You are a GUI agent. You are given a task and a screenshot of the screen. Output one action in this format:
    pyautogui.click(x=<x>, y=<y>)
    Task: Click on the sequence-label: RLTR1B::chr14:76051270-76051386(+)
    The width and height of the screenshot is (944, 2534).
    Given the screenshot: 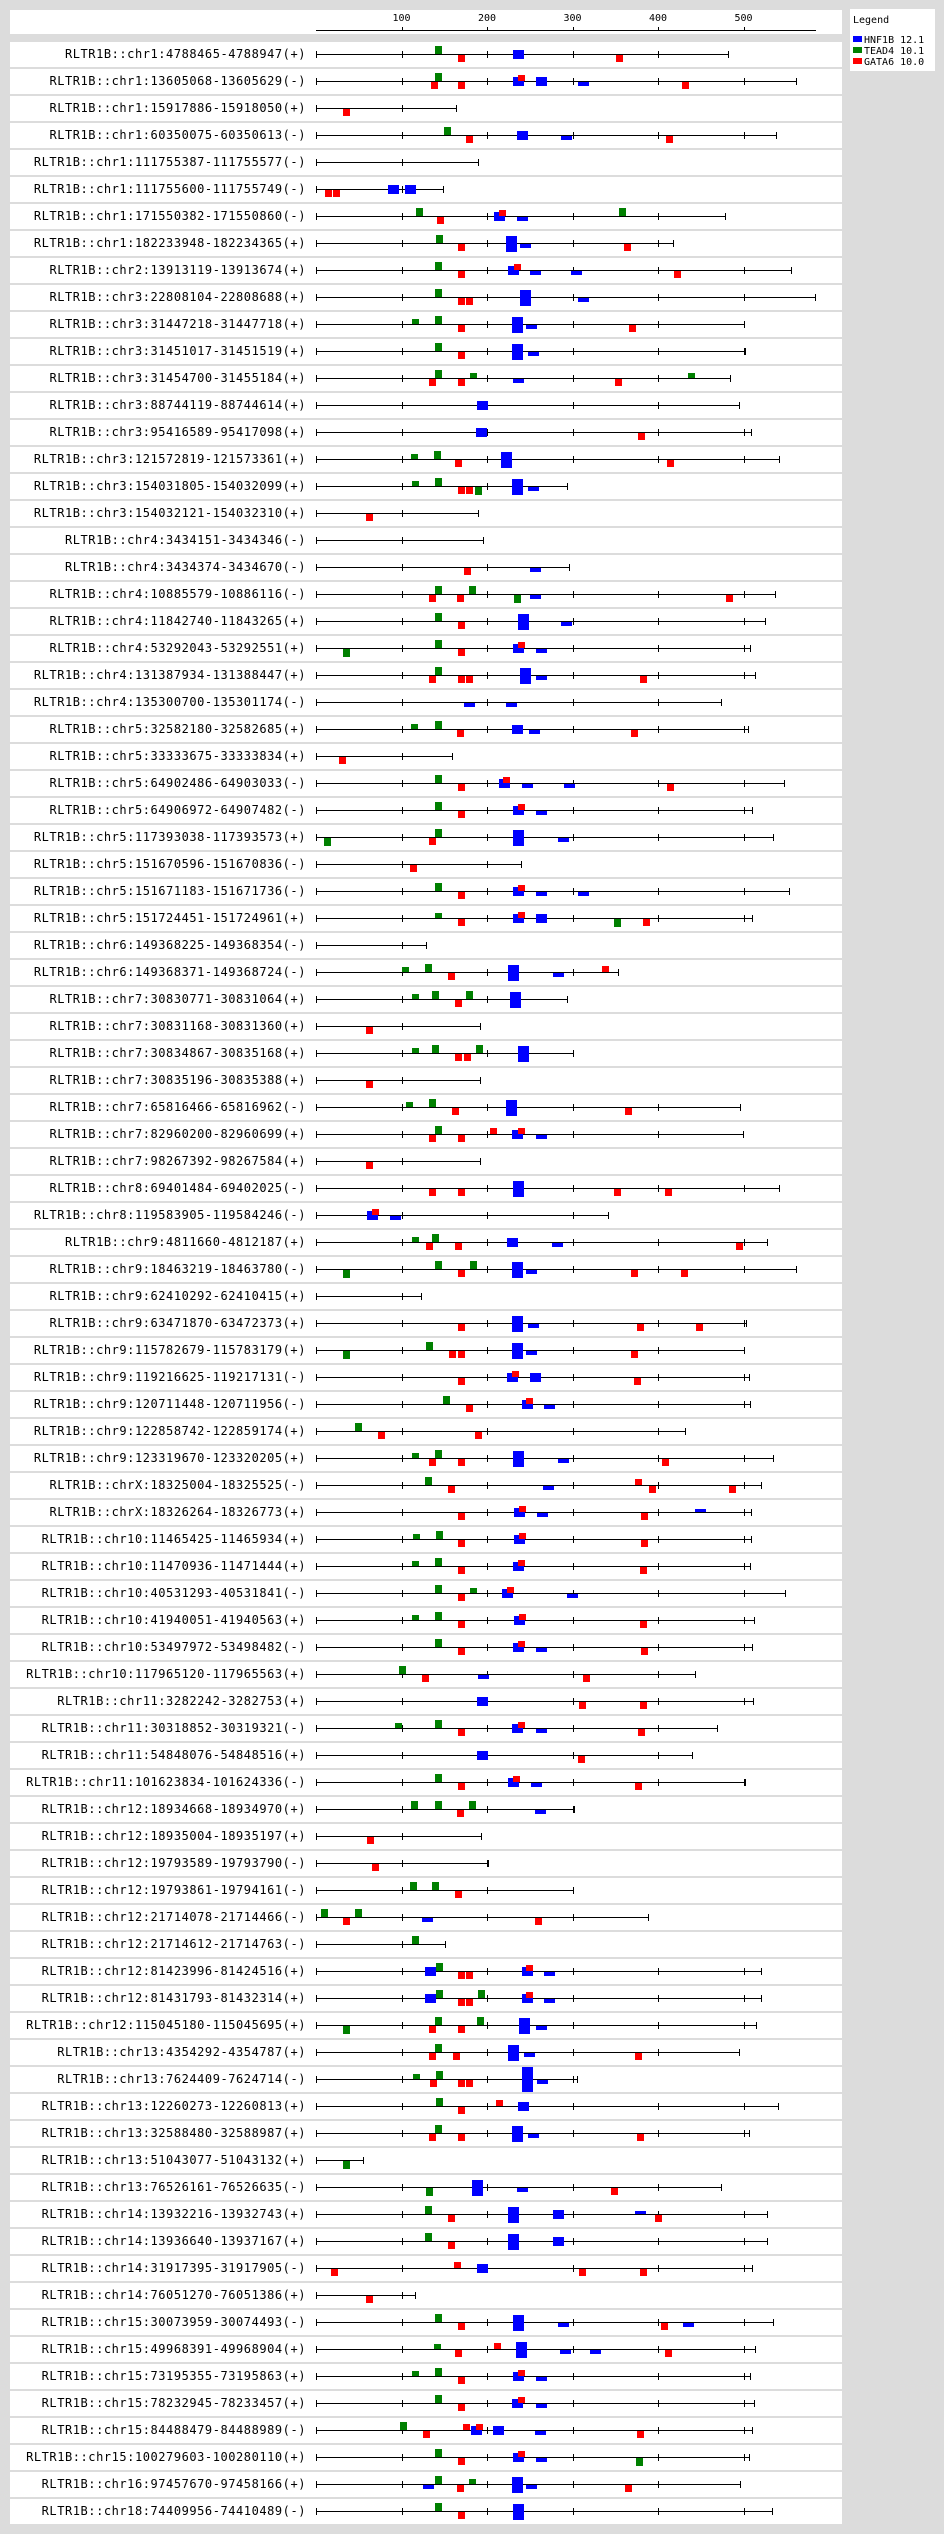 What is the action you would take?
    pyautogui.click(x=173, y=2295)
    